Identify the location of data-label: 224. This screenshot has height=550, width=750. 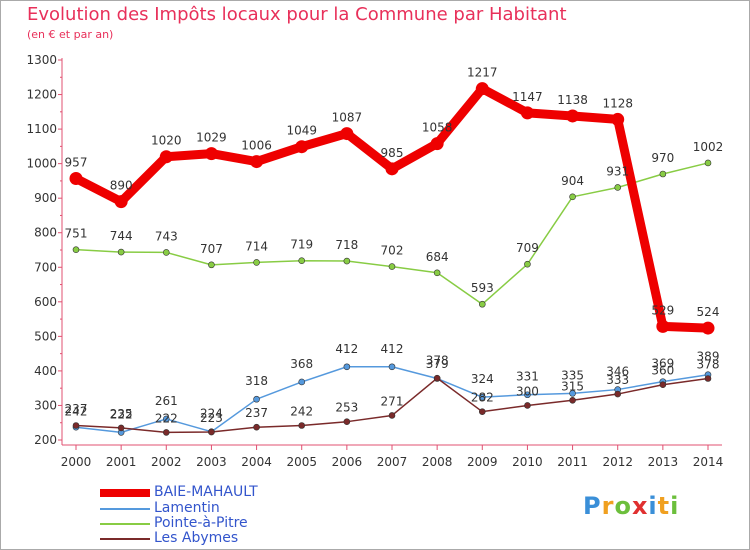
(211, 414).